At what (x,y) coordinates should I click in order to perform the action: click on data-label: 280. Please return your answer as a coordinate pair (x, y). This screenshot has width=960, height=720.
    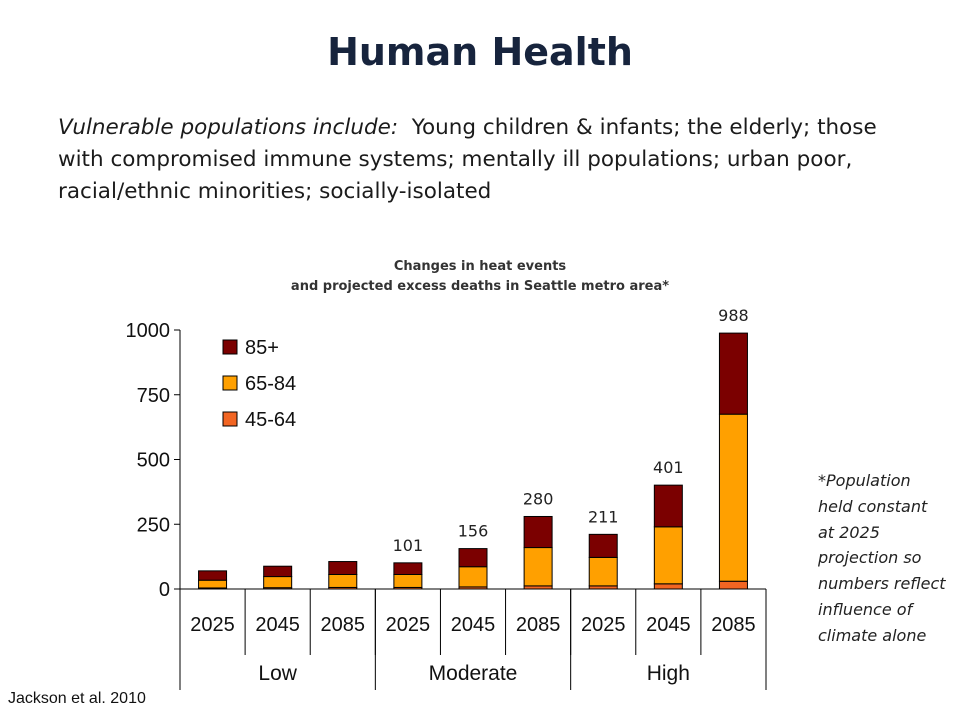
    Looking at the image, I should click on (538, 498).